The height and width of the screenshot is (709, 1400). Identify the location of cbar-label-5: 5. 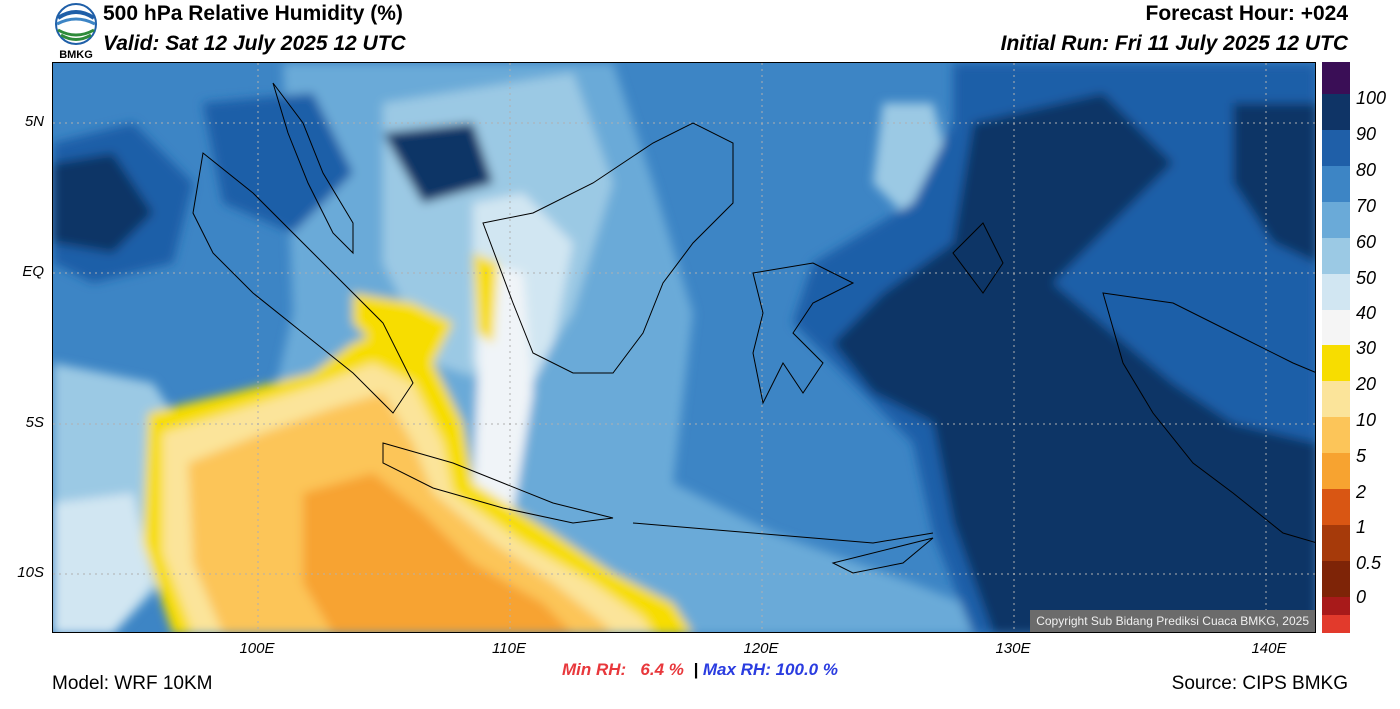
(1361, 456).